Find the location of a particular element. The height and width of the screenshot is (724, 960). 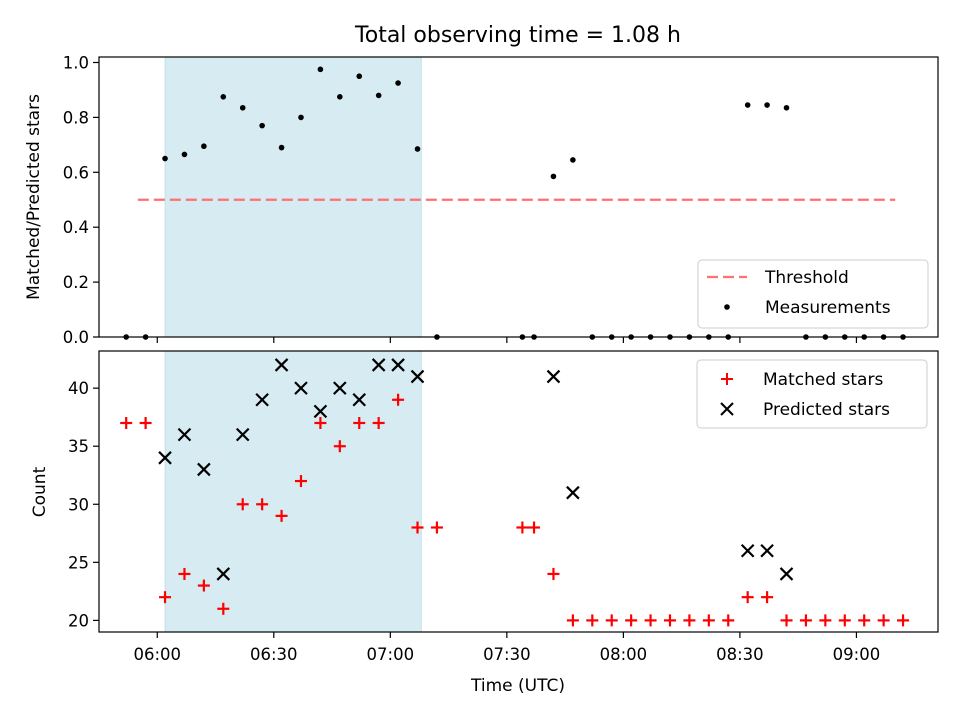

bottom-ytick-label: 25 is located at coordinates (78, 562).